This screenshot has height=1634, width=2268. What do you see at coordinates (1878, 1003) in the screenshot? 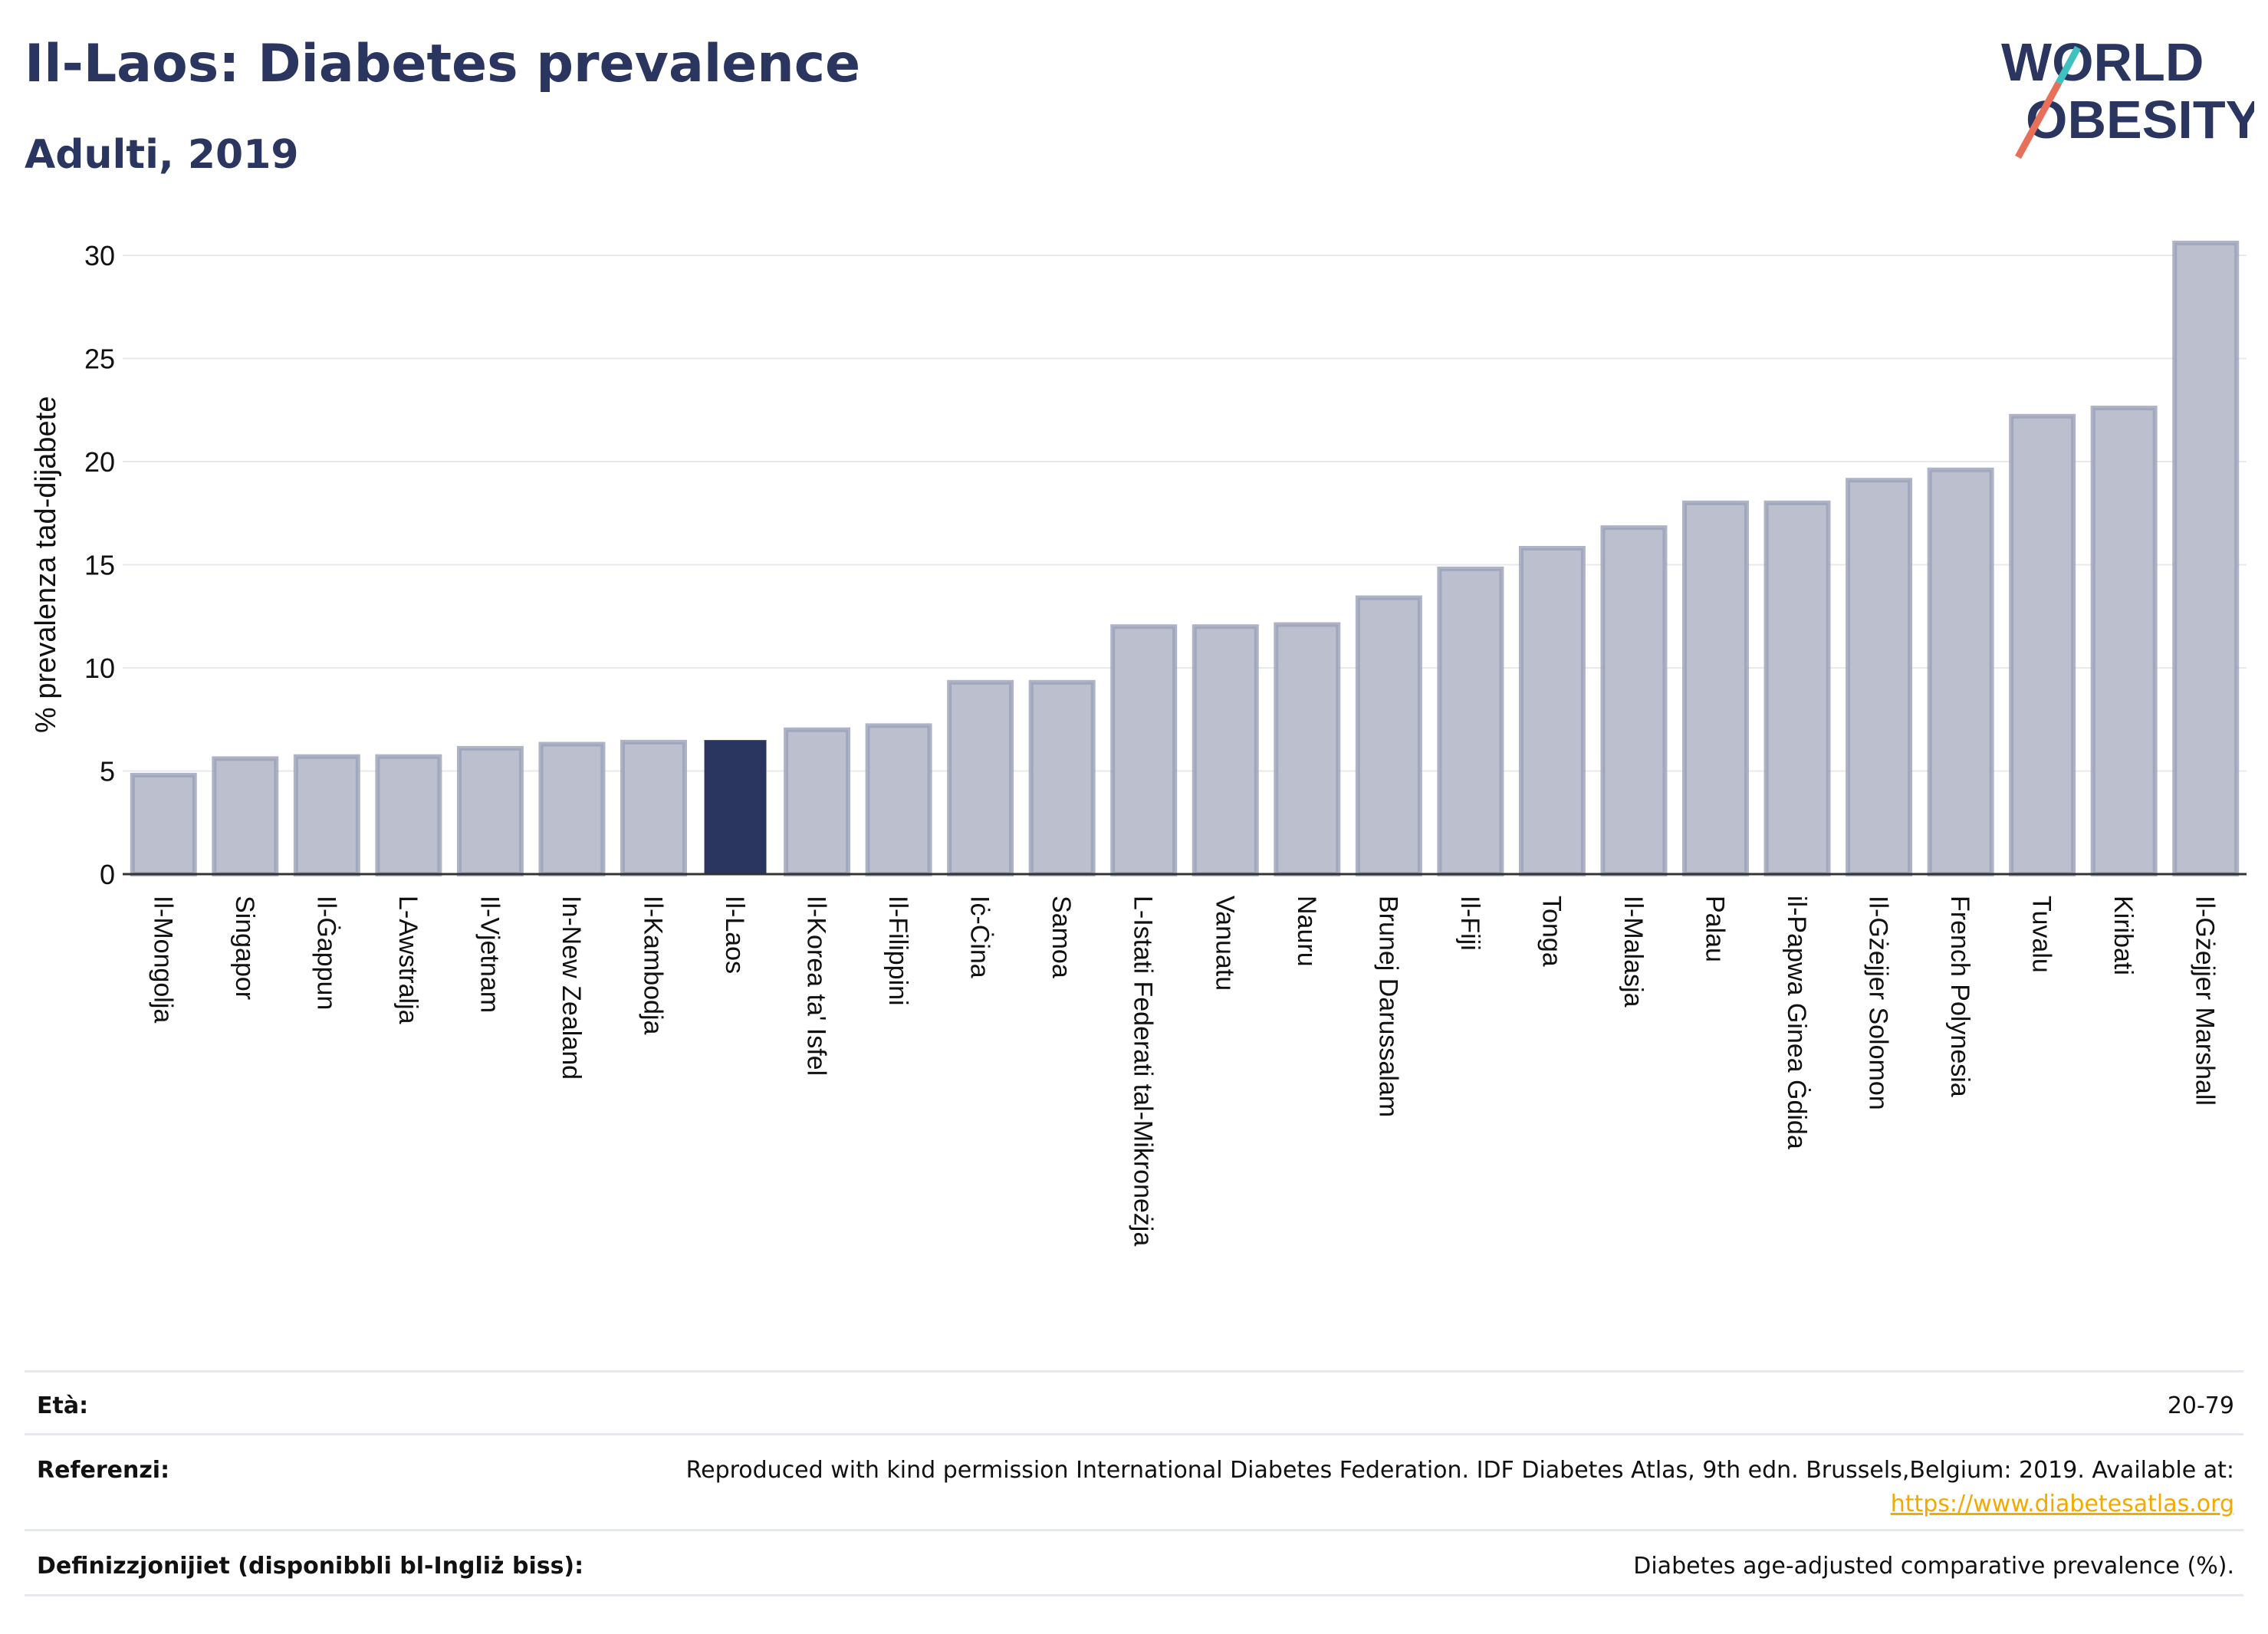
I see `x-tick-label: Il-Gżejjer Solomon` at bounding box center [1878, 1003].